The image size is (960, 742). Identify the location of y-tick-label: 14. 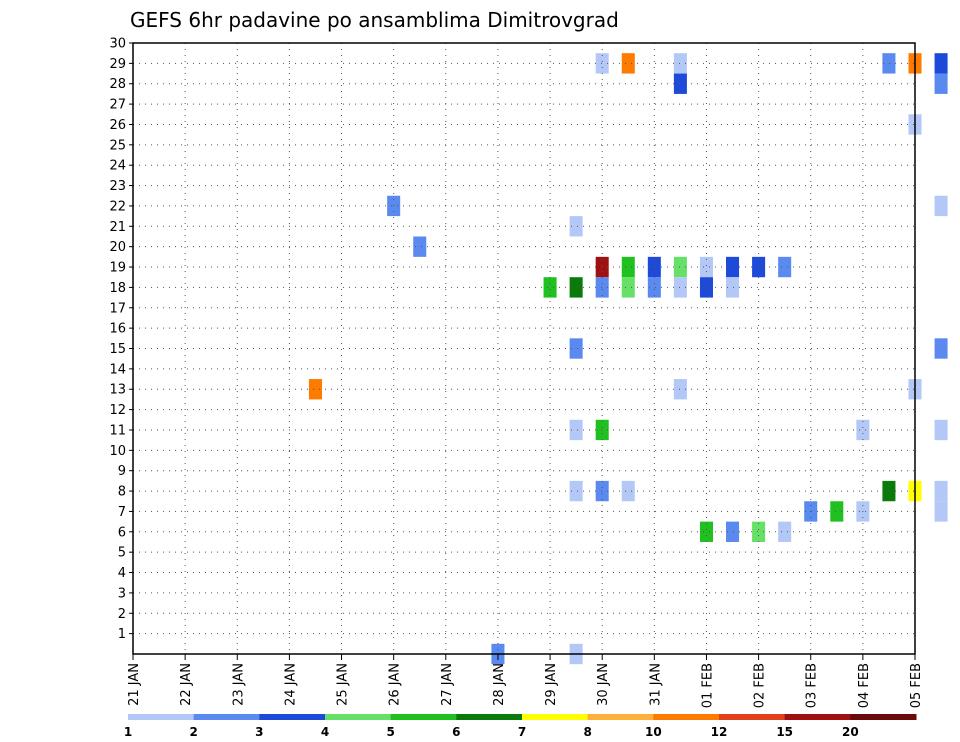
(117, 369).